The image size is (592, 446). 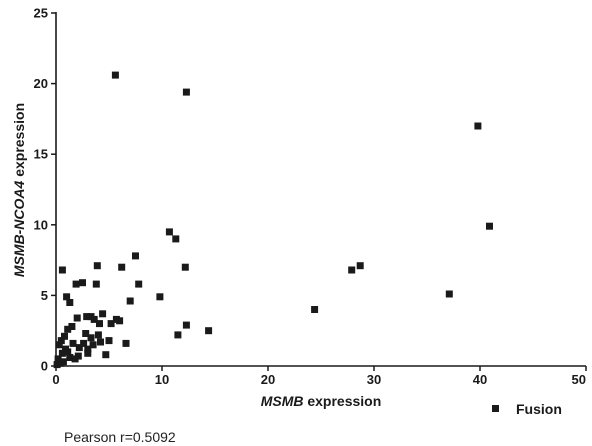 I want to click on x-tick-label: 50, so click(x=579, y=379).